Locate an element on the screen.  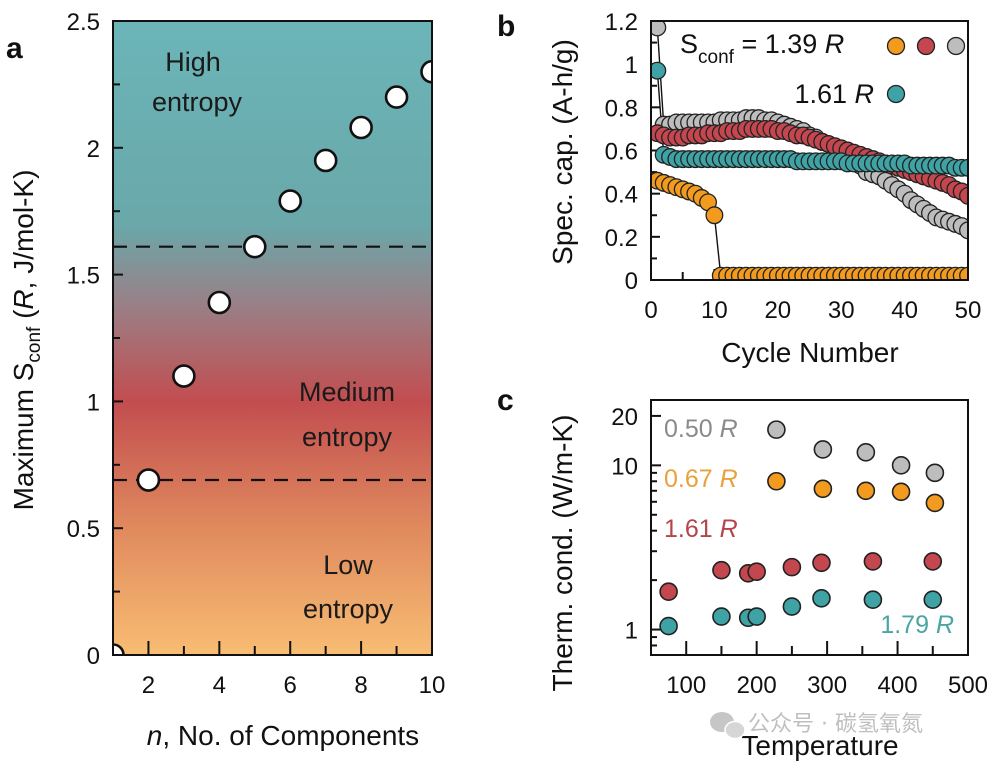
x-tick-label: 2 is located at coordinates (148, 685).